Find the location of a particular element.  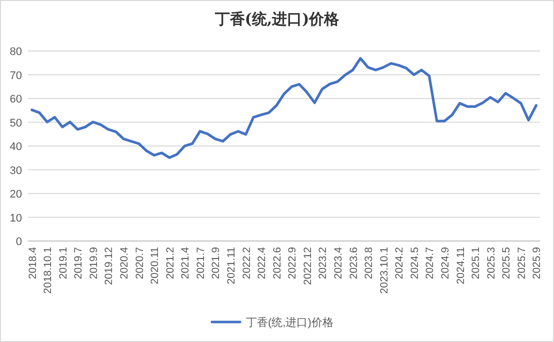

x-tick-label: 2018.10.1 is located at coordinates (48, 270).